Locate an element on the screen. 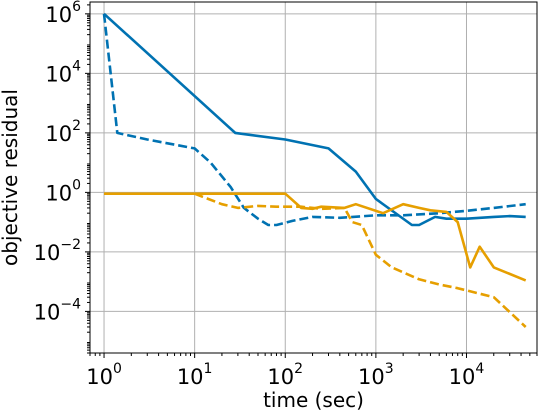 This screenshot has width=539, height=410. y-tick-exponent: −4 is located at coordinates (70, 304).